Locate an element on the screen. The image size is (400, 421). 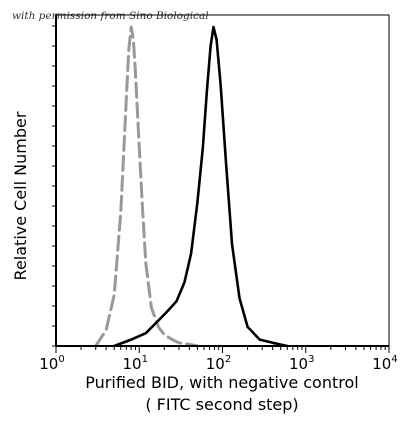
x-tick-label: 10⁴ is located at coordinates (384, 363).